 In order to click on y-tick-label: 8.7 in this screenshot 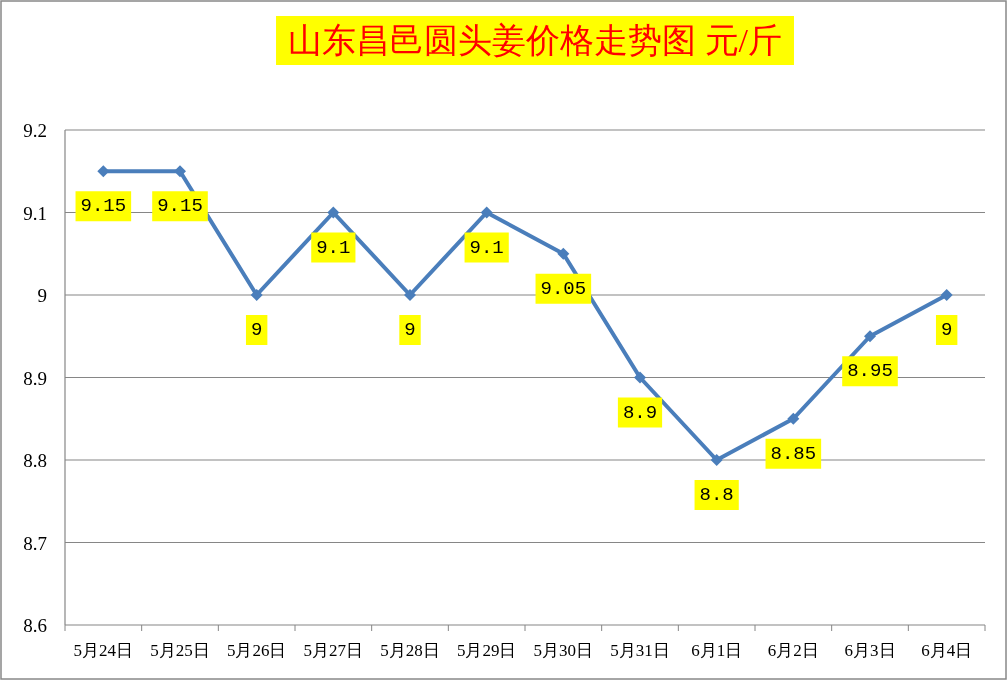, I will do `click(35, 543)`.